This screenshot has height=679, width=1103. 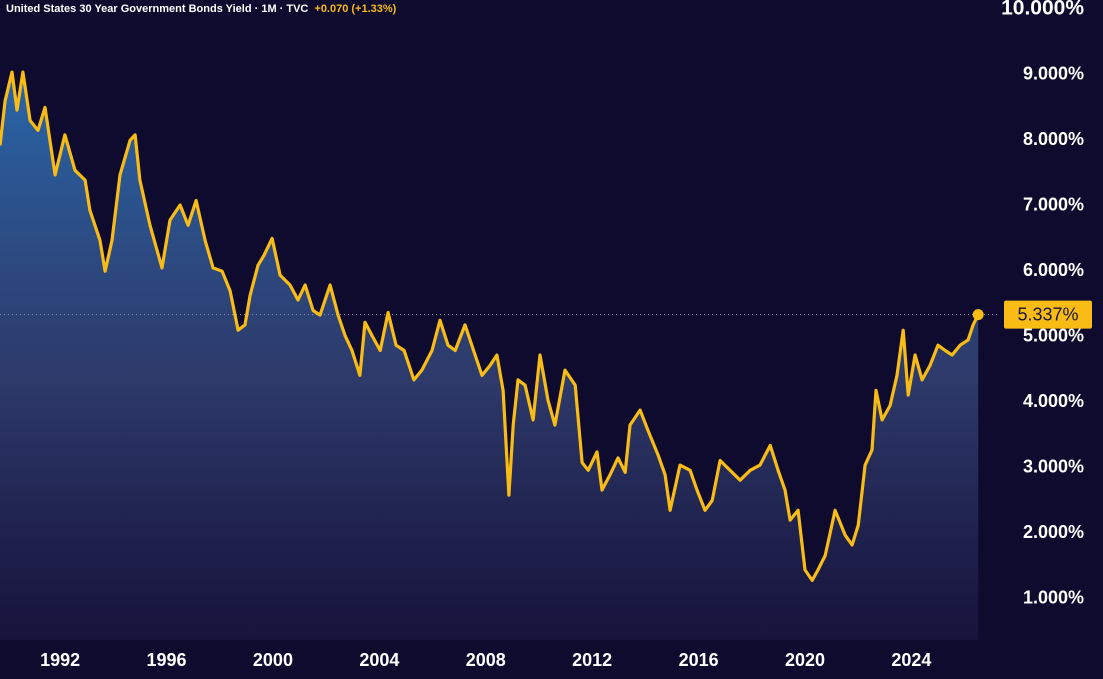 What do you see at coordinates (805, 660) in the screenshot?
I see `x-tick-label: 2020` at bounding box center [805, 660].